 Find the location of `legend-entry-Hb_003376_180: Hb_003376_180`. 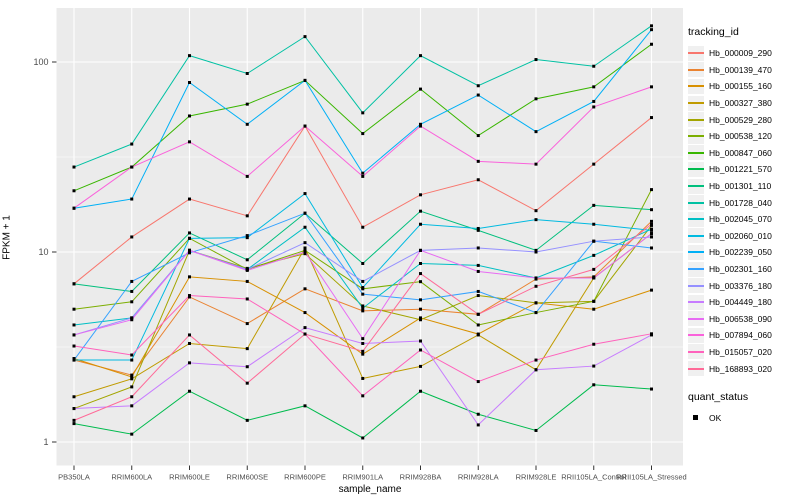

legend-entry-Hb_003376_180: Hb_003376_180 is located at coordinates (744, 285).